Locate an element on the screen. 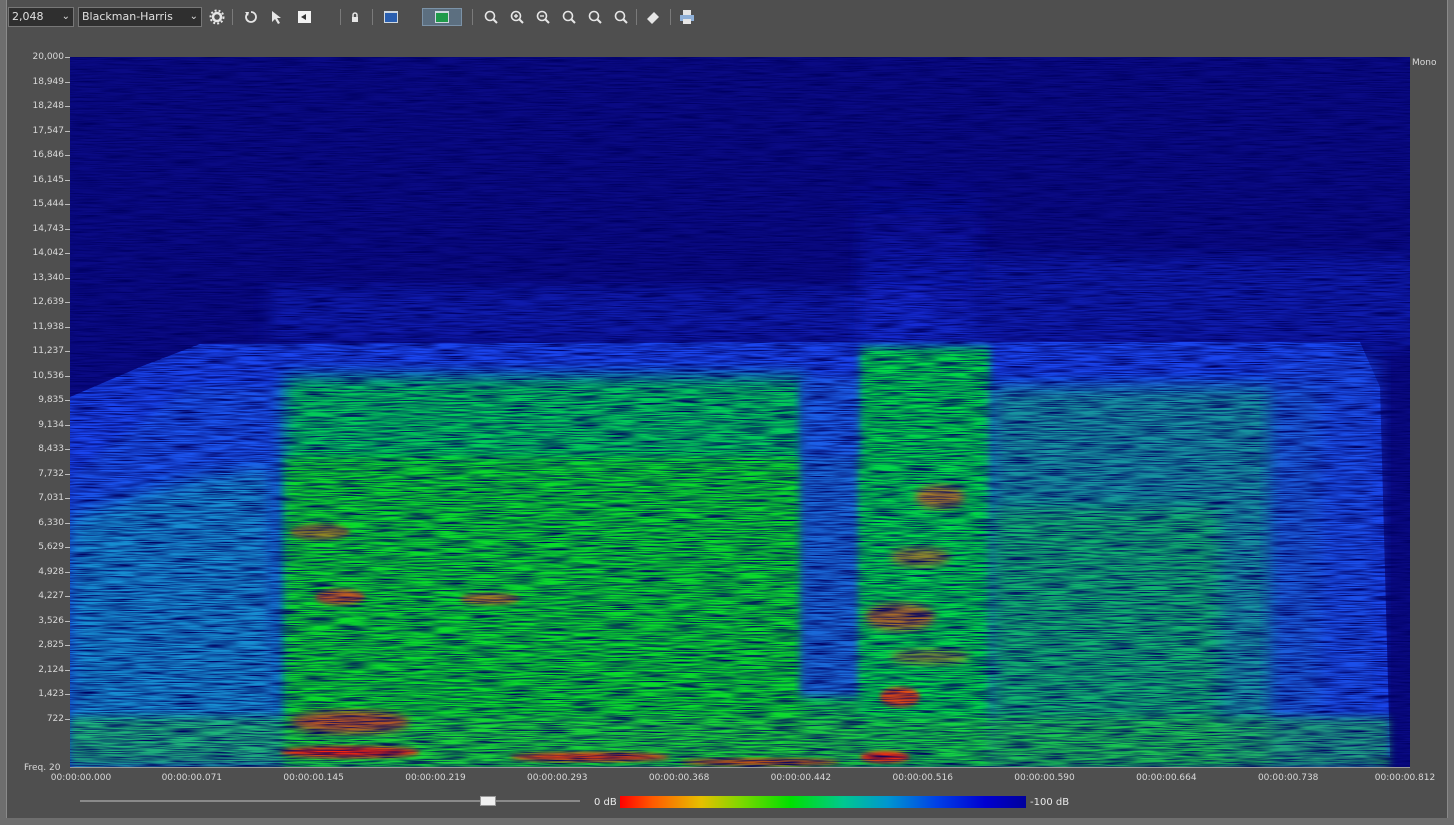 The width and height of the screenshot is (1454, 825). y-tick-label: 9,835 is located at coordinates (51, 400).